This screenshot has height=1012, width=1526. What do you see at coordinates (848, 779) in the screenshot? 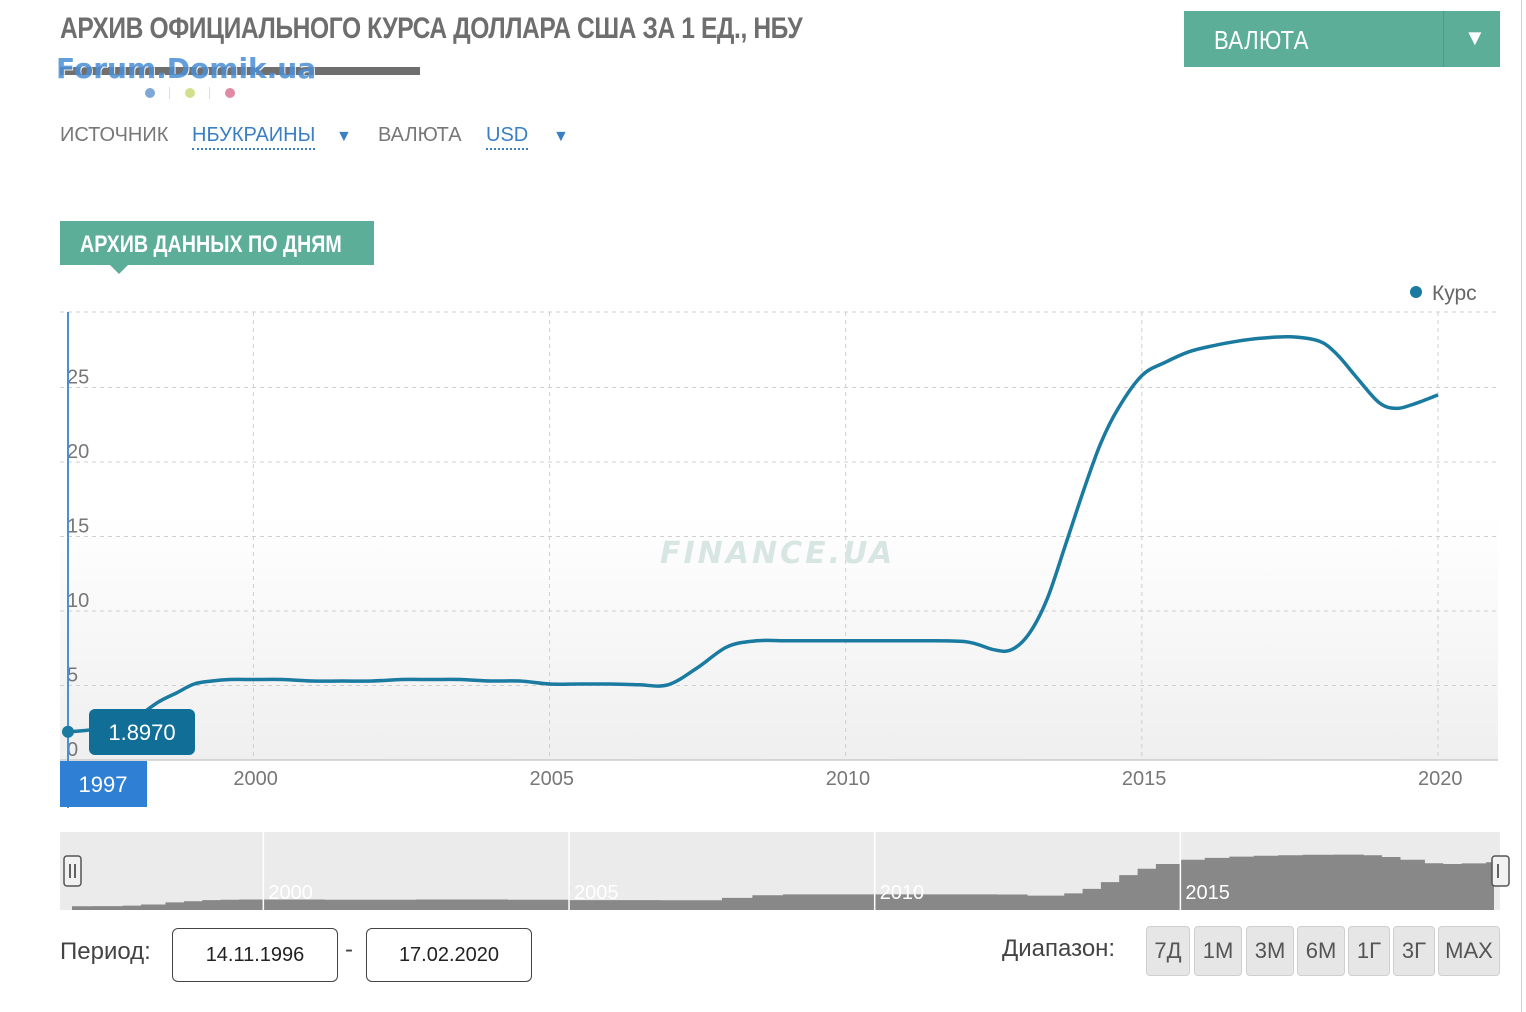
I see `x-tick-label: 2010` at bounding box center [848, 779].